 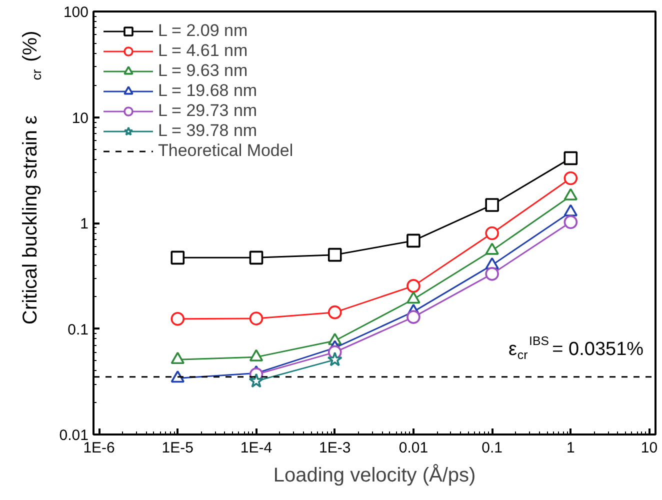 What do you see at coordinates (203, 31) in the screenshot?
I see `legend-label: L = 2.09 nm` at bounding box center [203, 31].